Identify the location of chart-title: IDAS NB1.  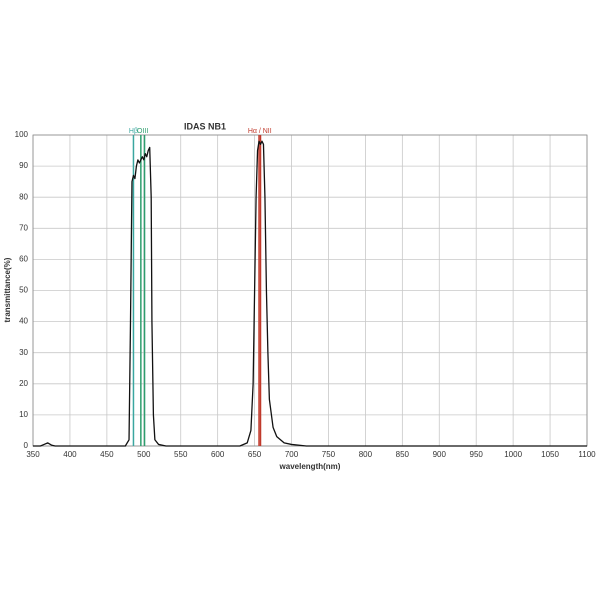
(205, 126).